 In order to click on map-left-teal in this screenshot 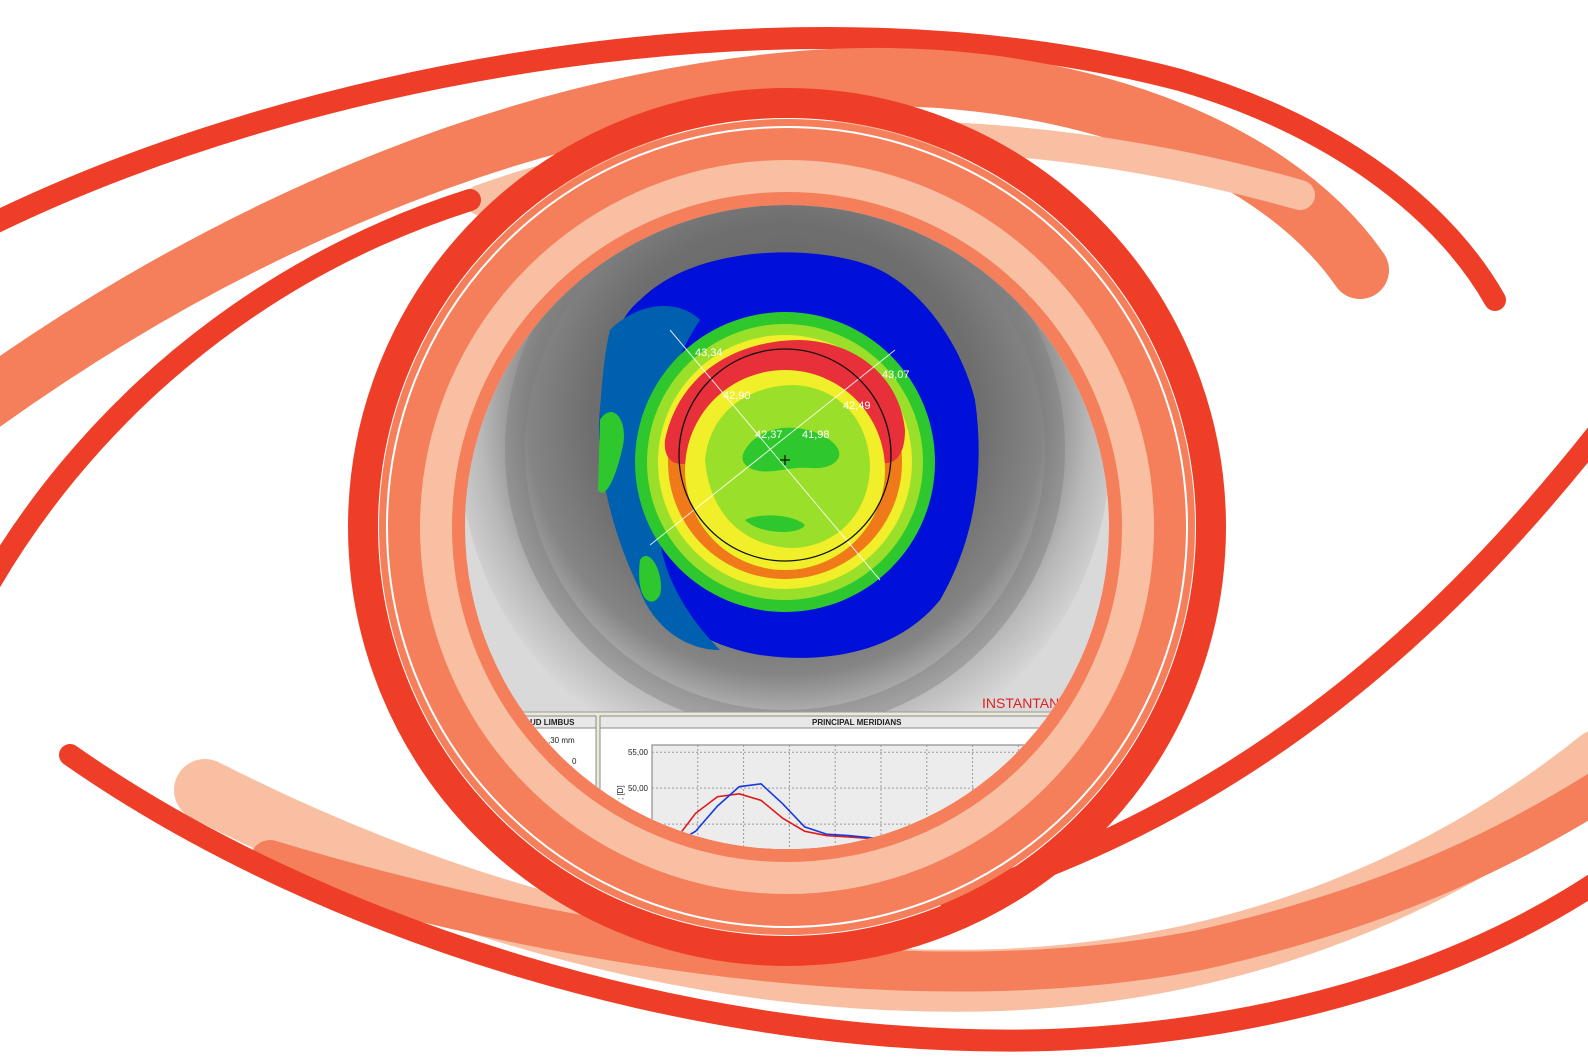, I will do `click(659, 478)`.